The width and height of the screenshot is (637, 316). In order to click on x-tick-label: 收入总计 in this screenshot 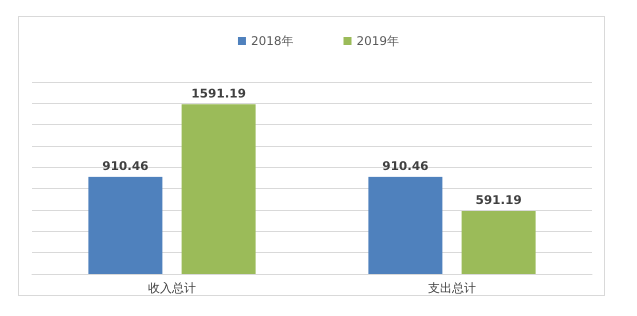, I will do `click(172, 288)`.